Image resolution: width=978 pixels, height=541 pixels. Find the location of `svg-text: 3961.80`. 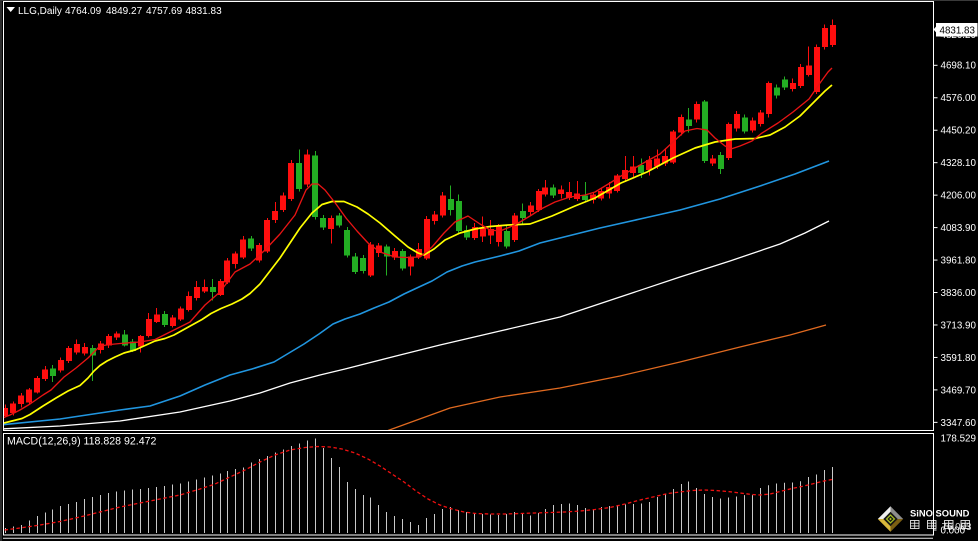

svg-text: 3961.80 is located at coordinates (959, 260).